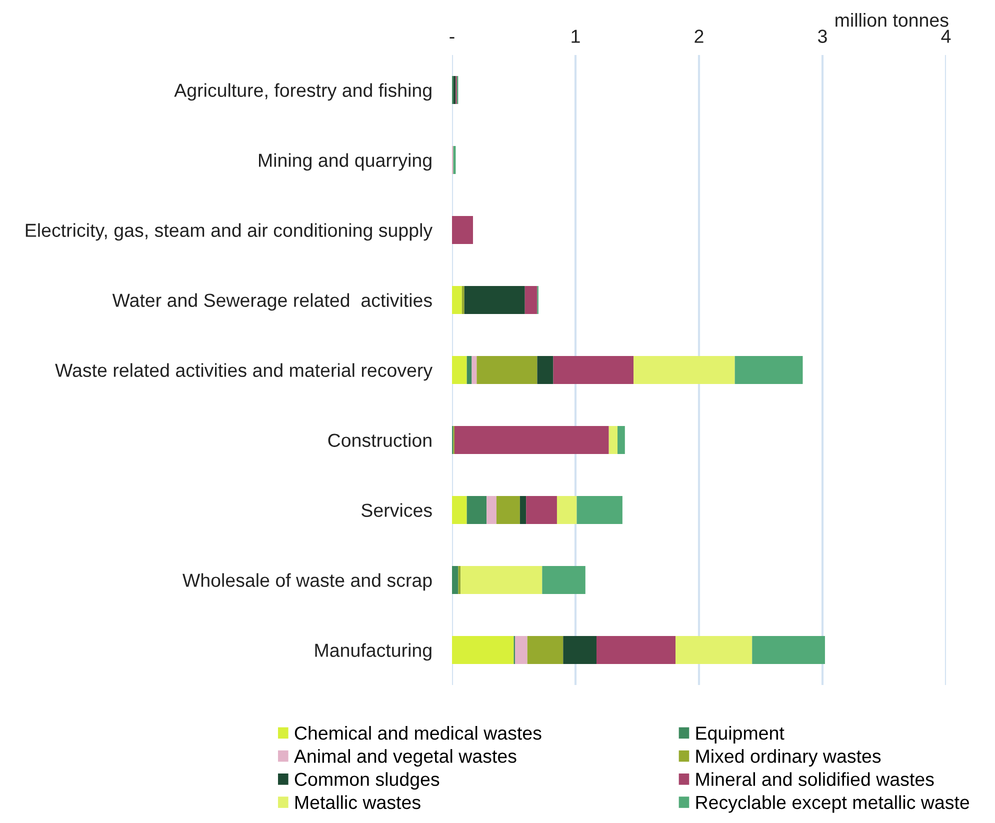 The width and height of the screenshot is (995, 823). I want to click on x-axis-title: million tonnes, so click(892, 20).